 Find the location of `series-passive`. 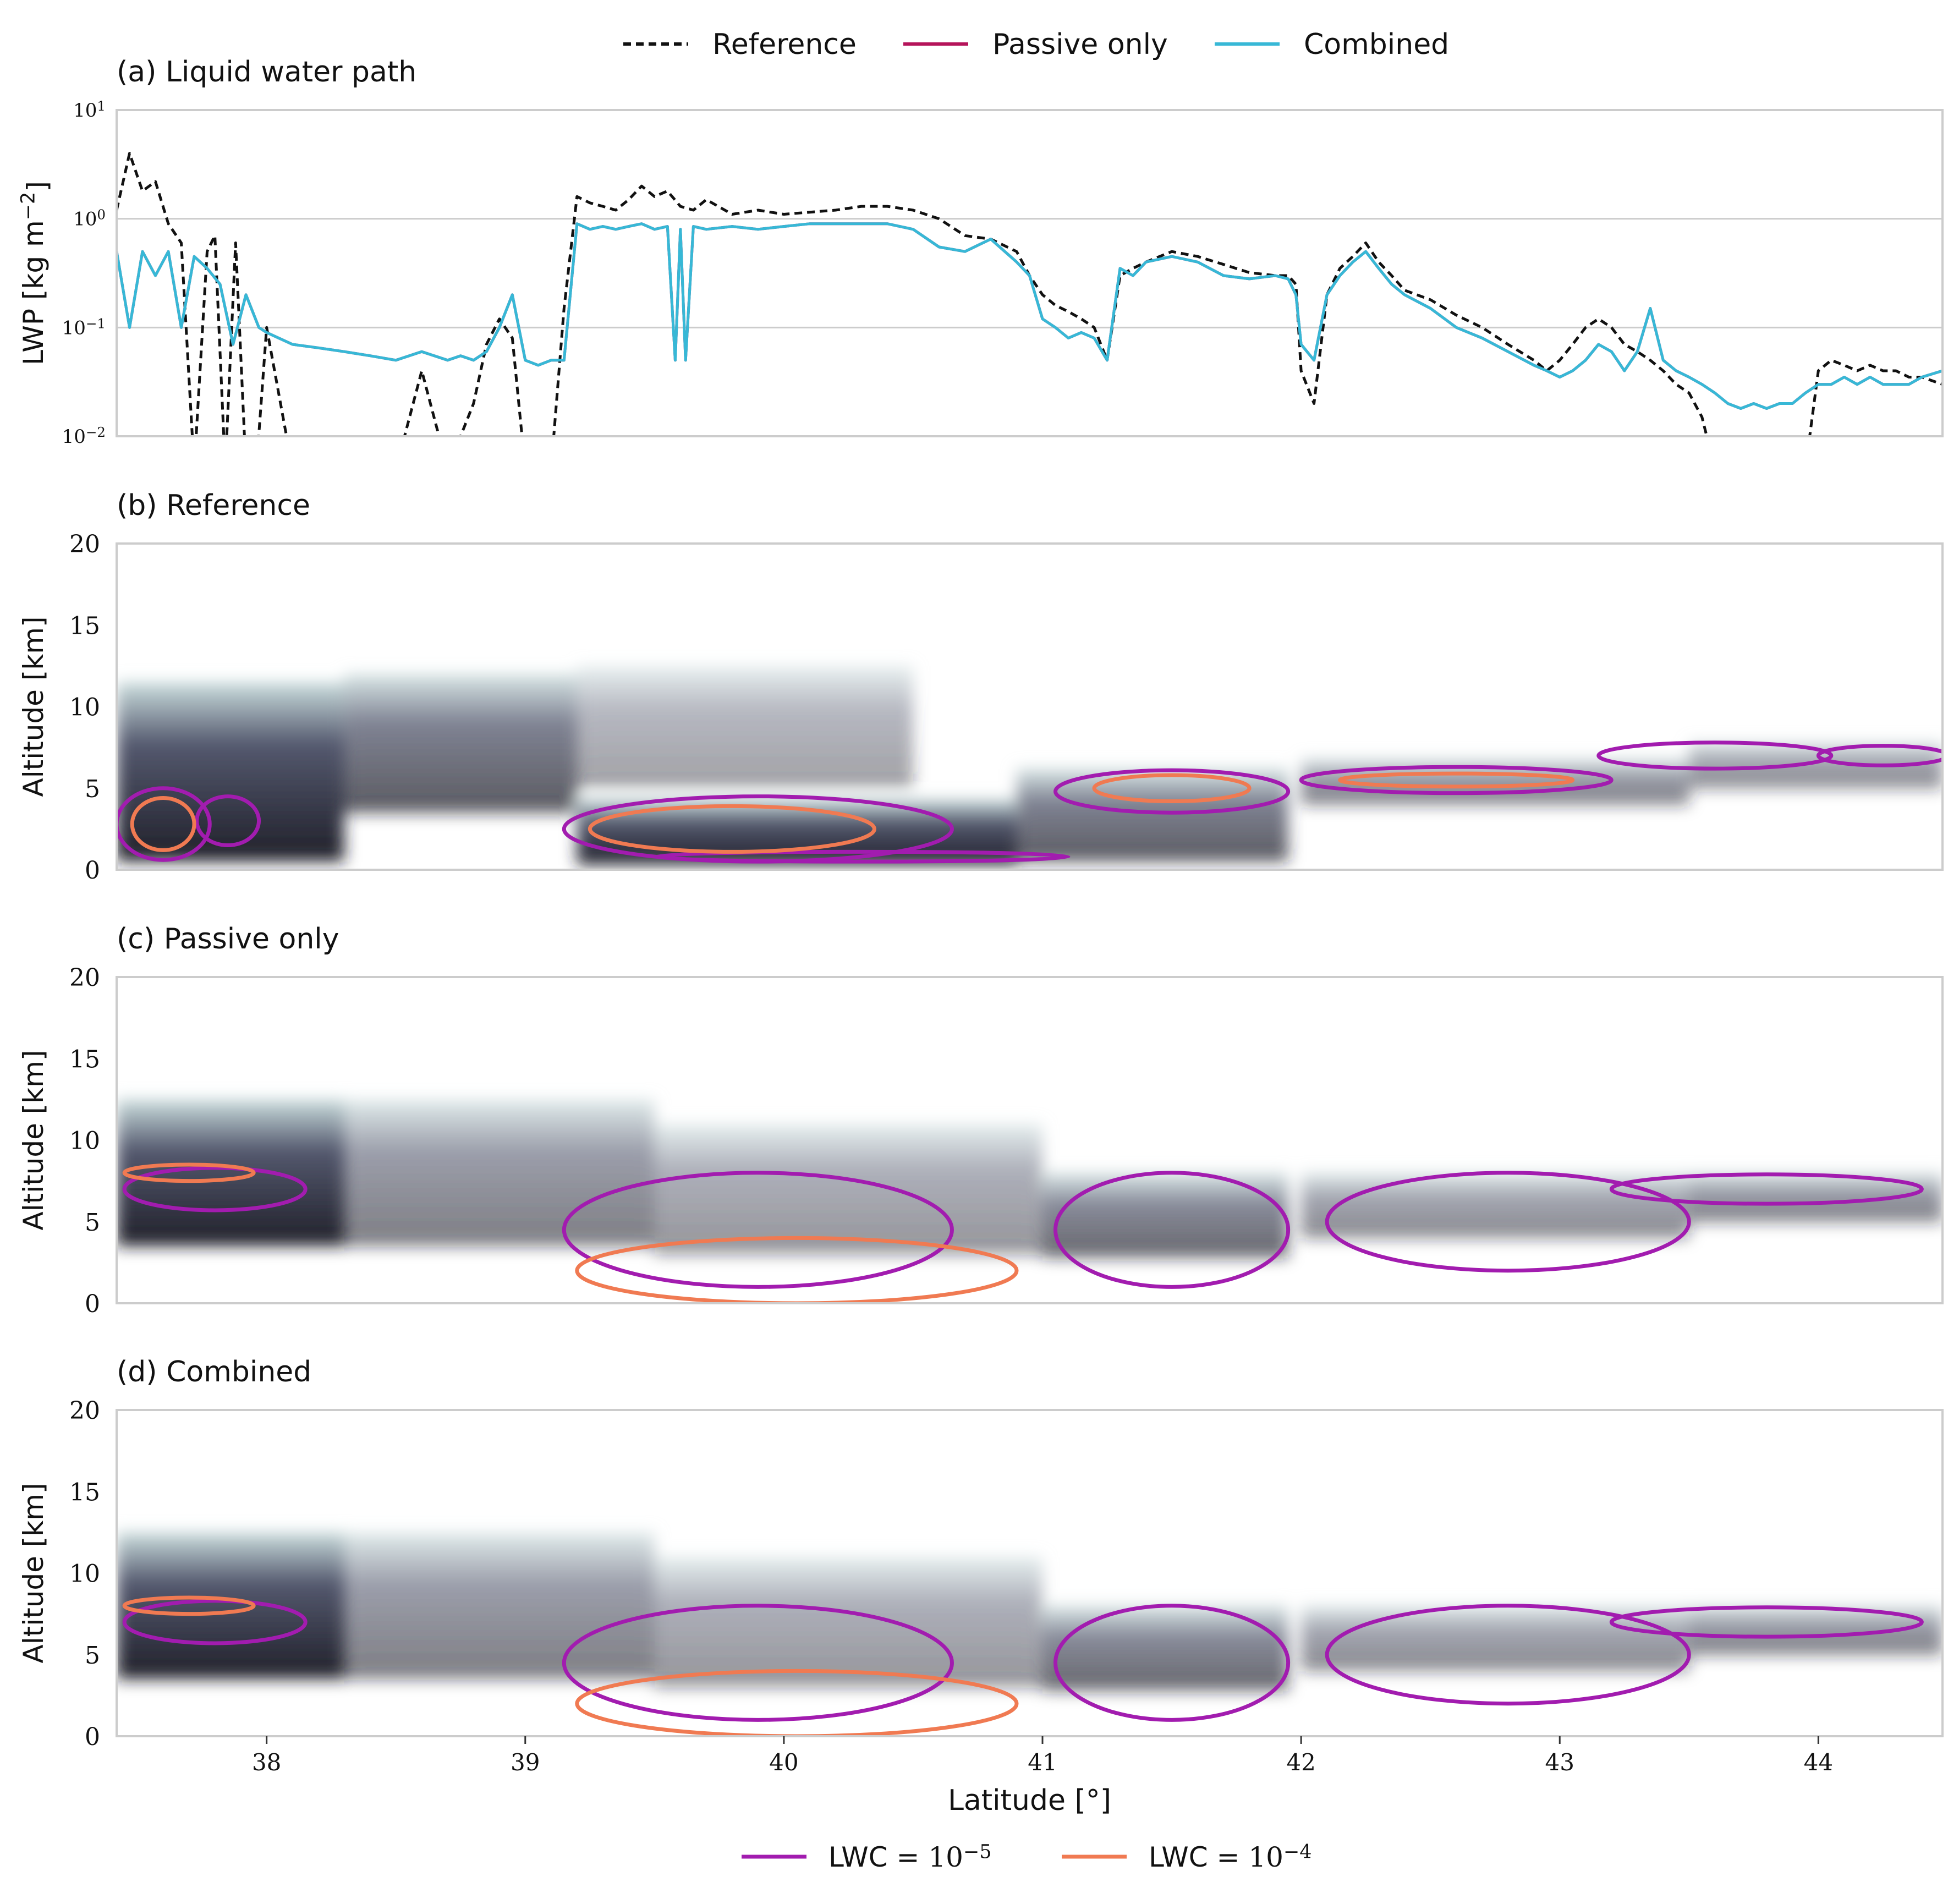

series-passive is located at coordinates (1029, 316).